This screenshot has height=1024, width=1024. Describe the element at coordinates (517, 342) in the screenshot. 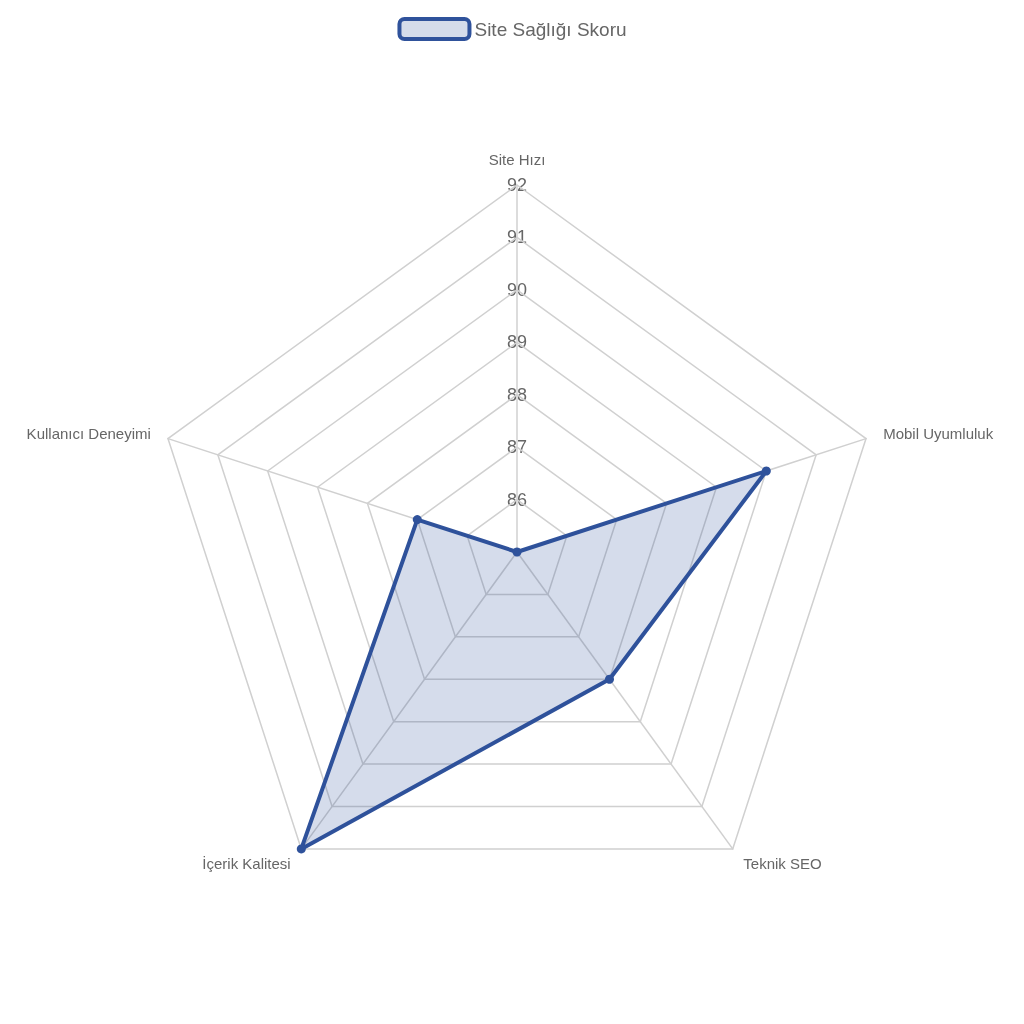

I see `y-tick-label: 89` at that location.